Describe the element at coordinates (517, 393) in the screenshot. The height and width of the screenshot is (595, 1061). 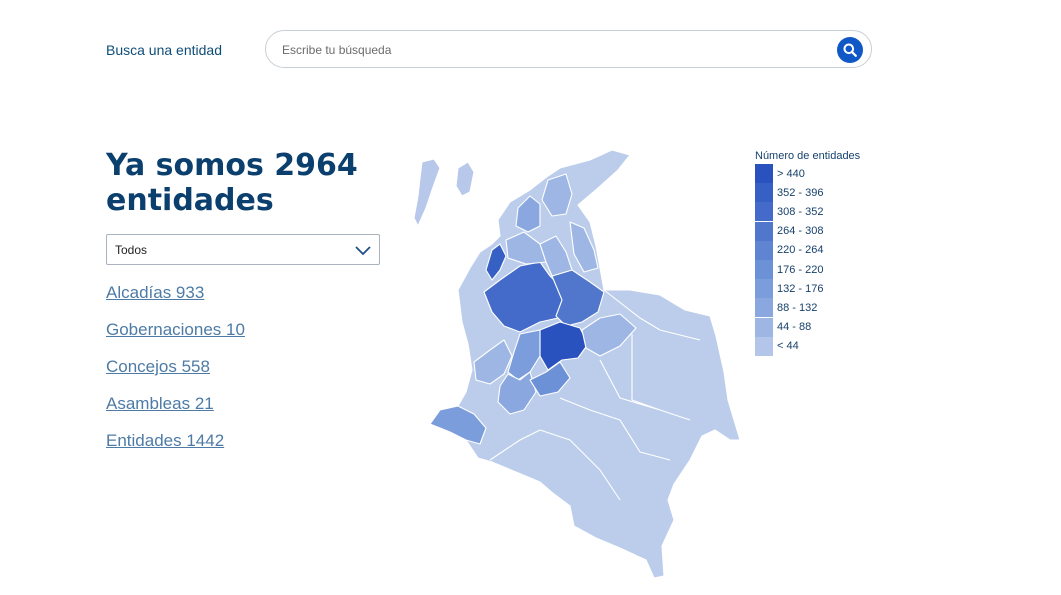
I see `map-region-tolima` at that location.